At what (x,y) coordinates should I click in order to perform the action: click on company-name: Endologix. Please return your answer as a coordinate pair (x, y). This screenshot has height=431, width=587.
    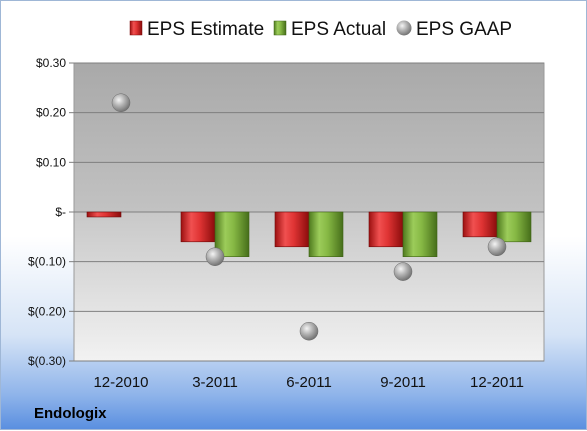
    Looking at the image, I should click on (70, 413).